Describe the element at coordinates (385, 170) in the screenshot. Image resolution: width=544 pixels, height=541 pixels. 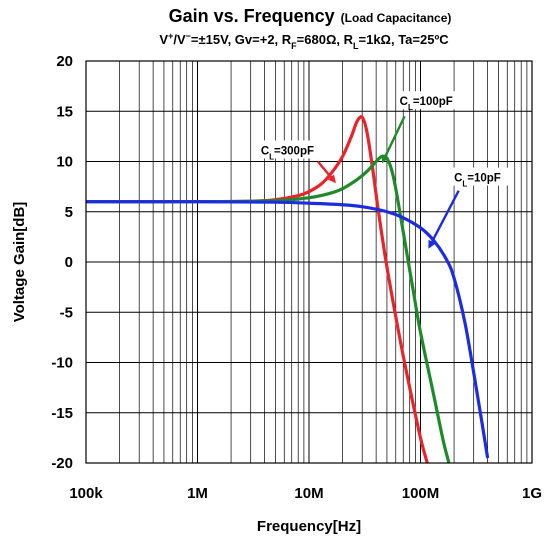
I see `annotations-layer: CL=300pF CL=100pF CL=10pF` at that location.